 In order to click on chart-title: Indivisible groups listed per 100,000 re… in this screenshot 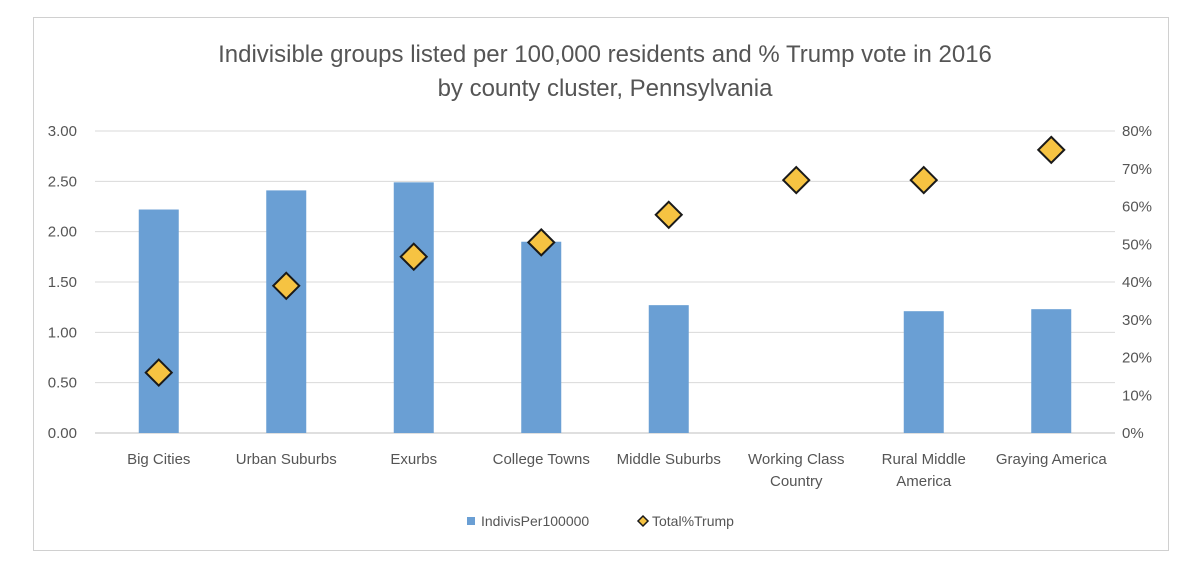, I will do `click(605, 71)`.